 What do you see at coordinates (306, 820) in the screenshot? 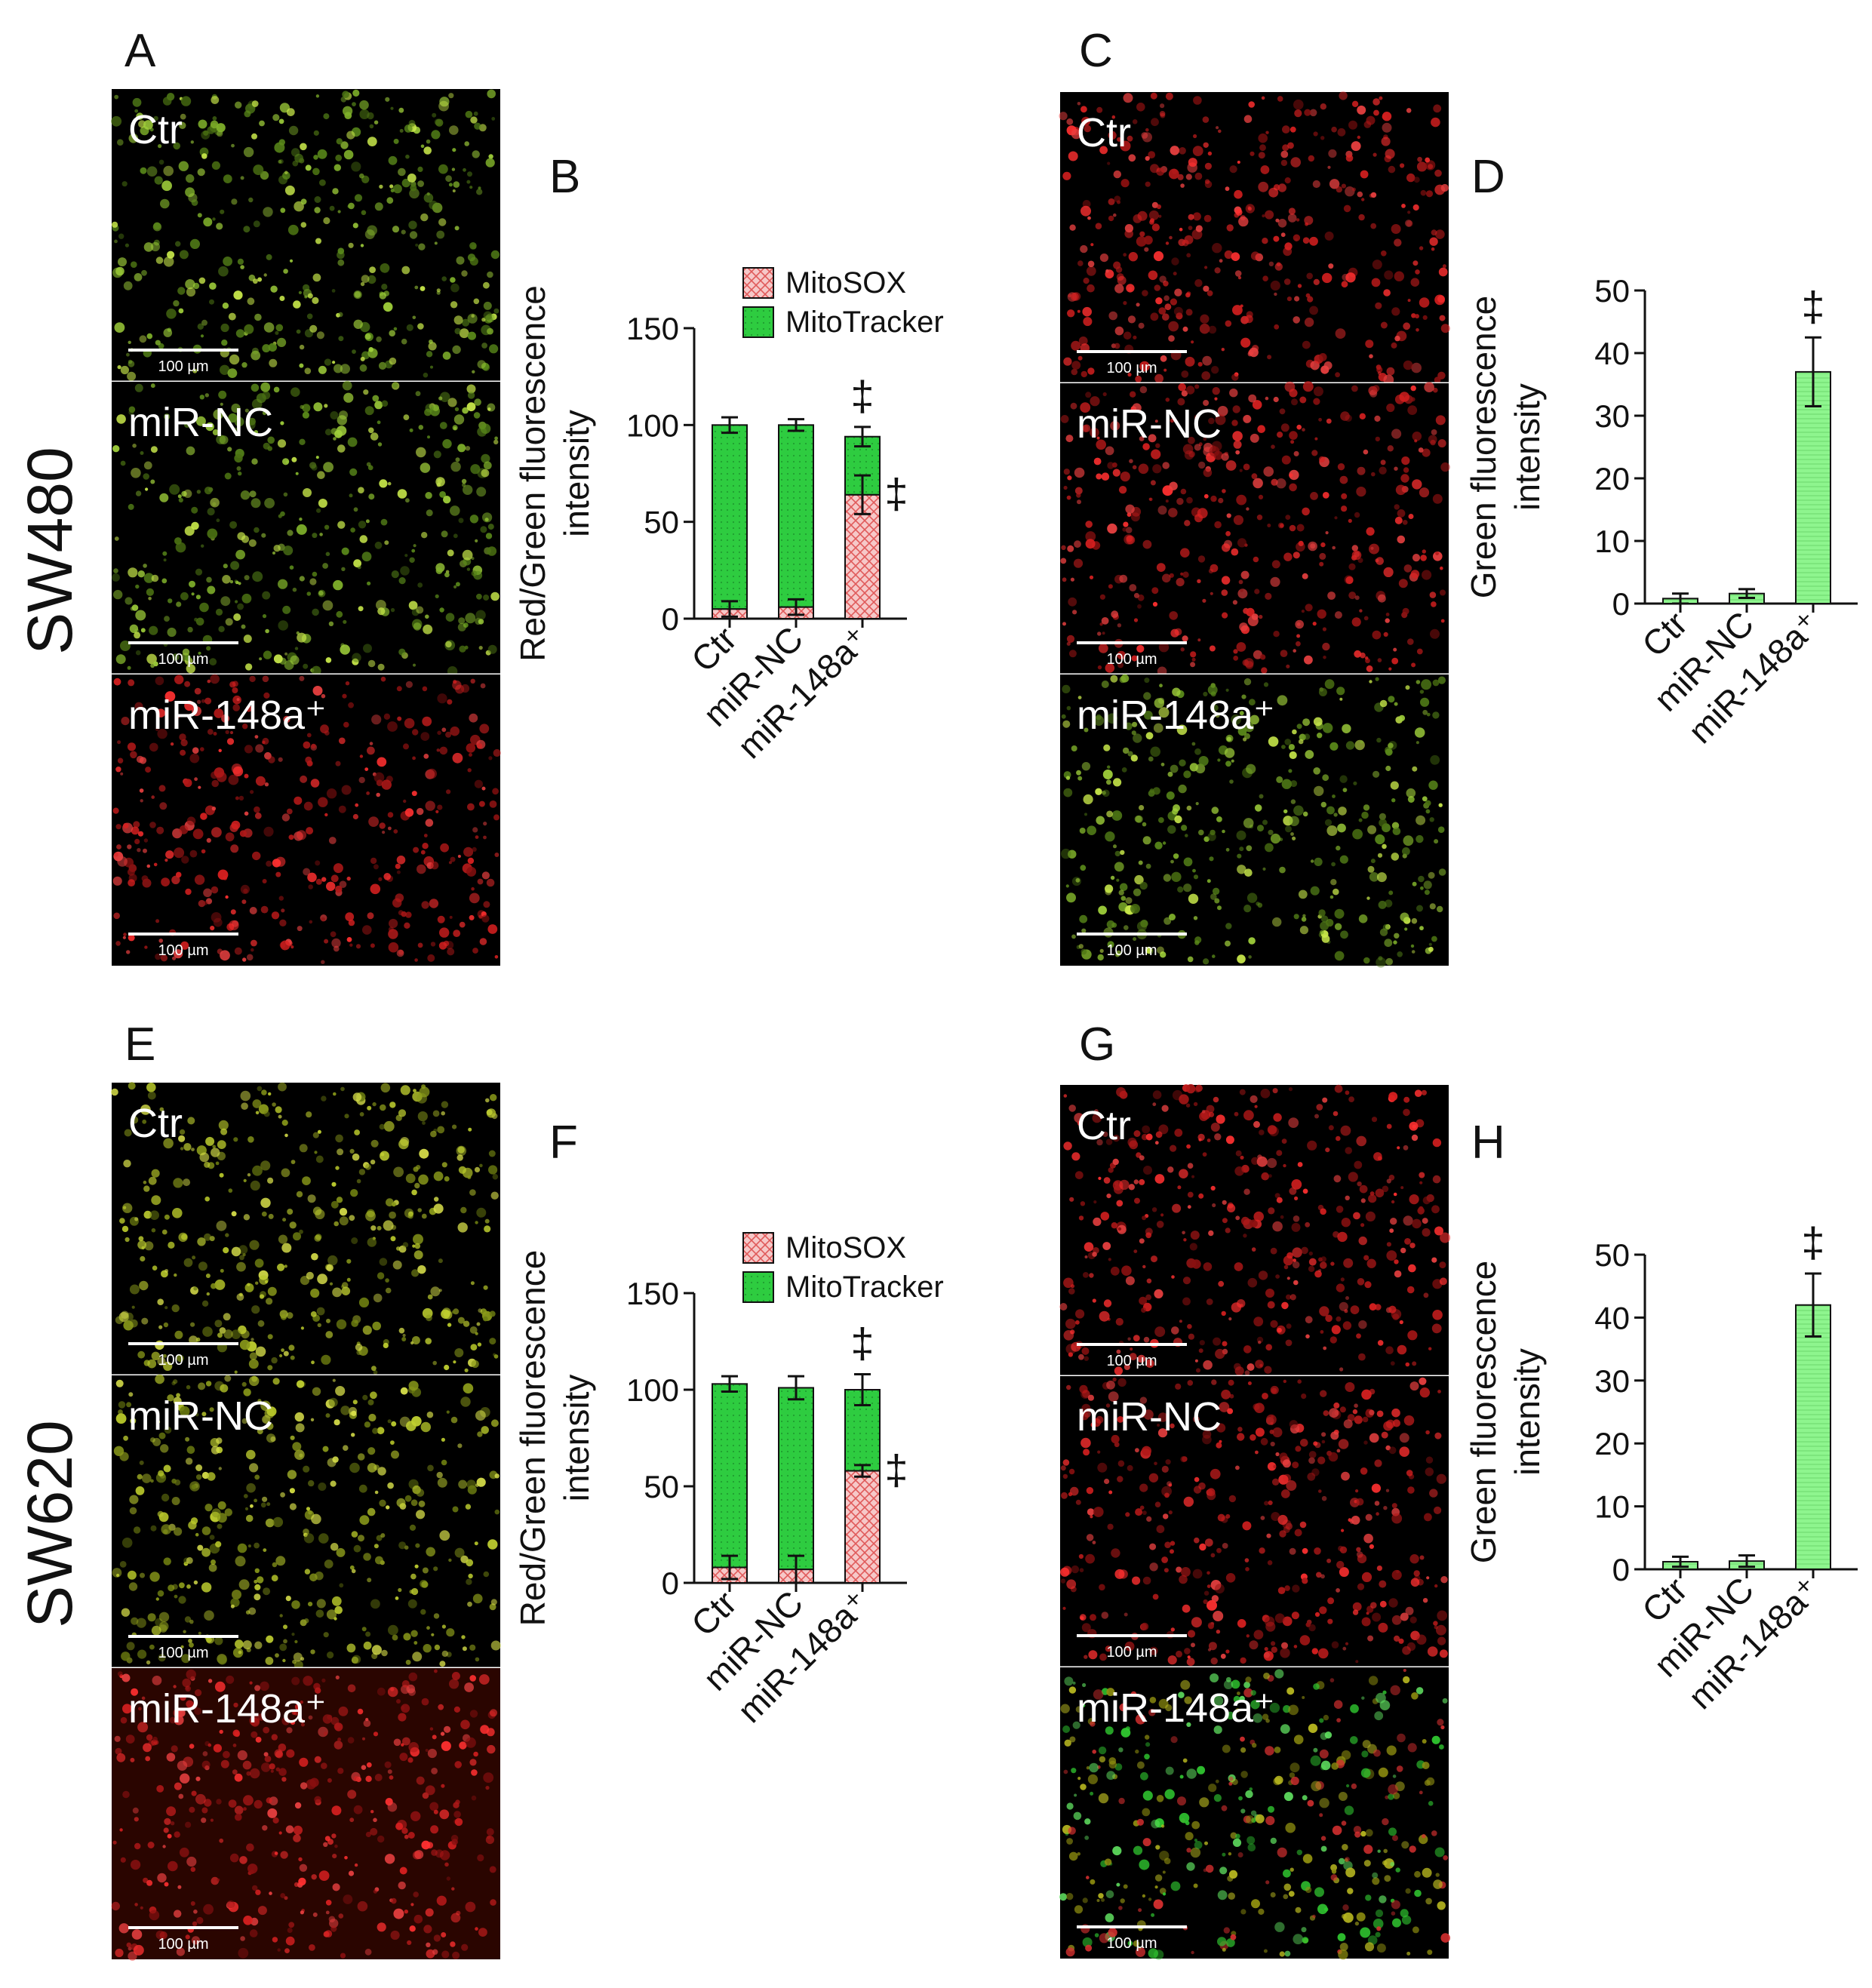
I see `micrograph-a-3: miR-148a⁺ 100 µm` at bounding box center [306, 820].